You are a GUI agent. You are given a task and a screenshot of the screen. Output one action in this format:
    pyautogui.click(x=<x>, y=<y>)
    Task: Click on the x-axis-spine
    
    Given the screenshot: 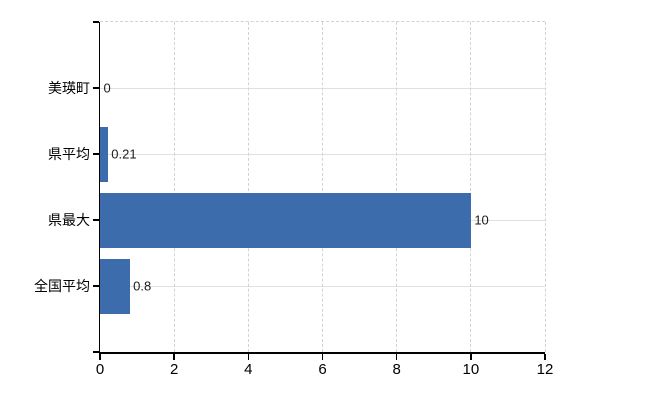 What is the action you would take?
    pyautogui.click(x=321, y=353)
    